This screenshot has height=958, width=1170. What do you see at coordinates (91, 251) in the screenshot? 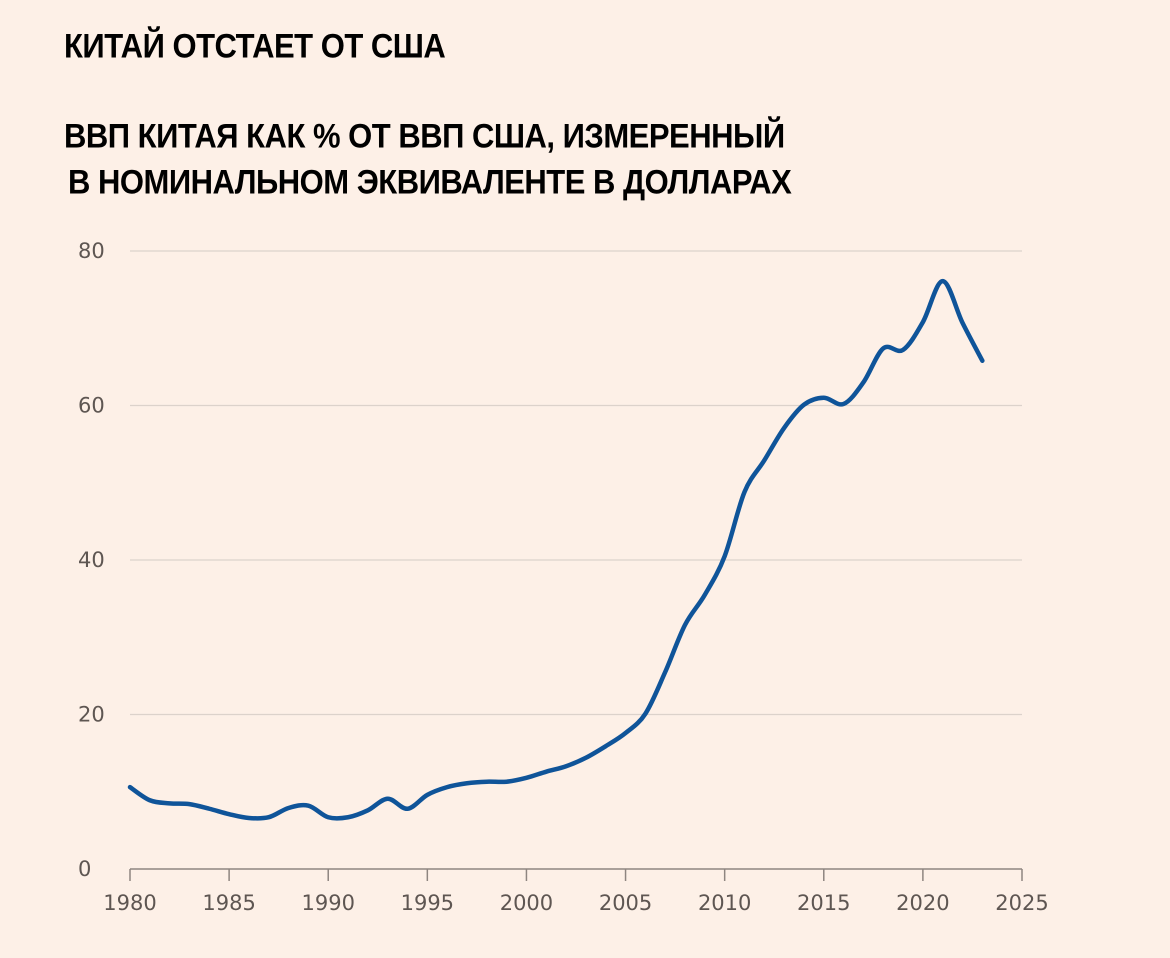
I see `y-tick-label: 80` at bounding box center [91, 251].